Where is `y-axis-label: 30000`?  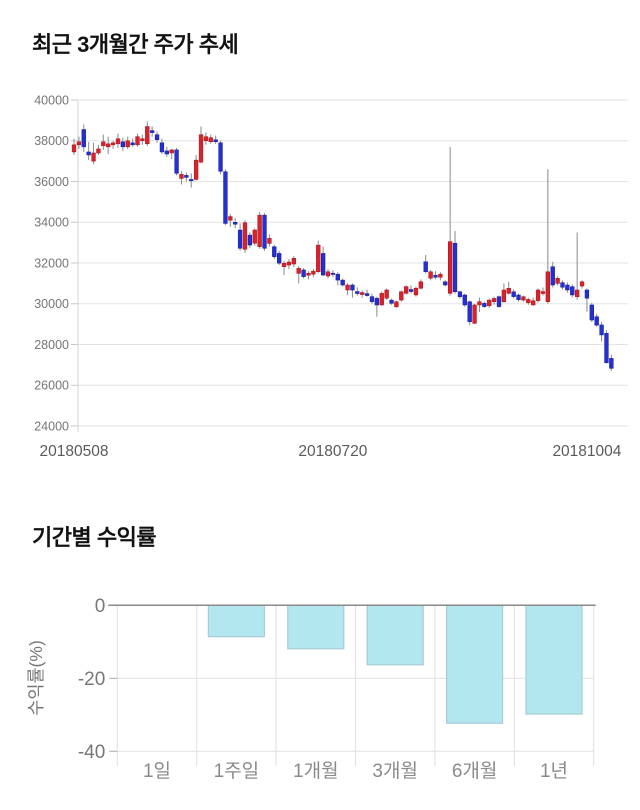
y-axis-label: 30000 is located at coordinates (51, 304).